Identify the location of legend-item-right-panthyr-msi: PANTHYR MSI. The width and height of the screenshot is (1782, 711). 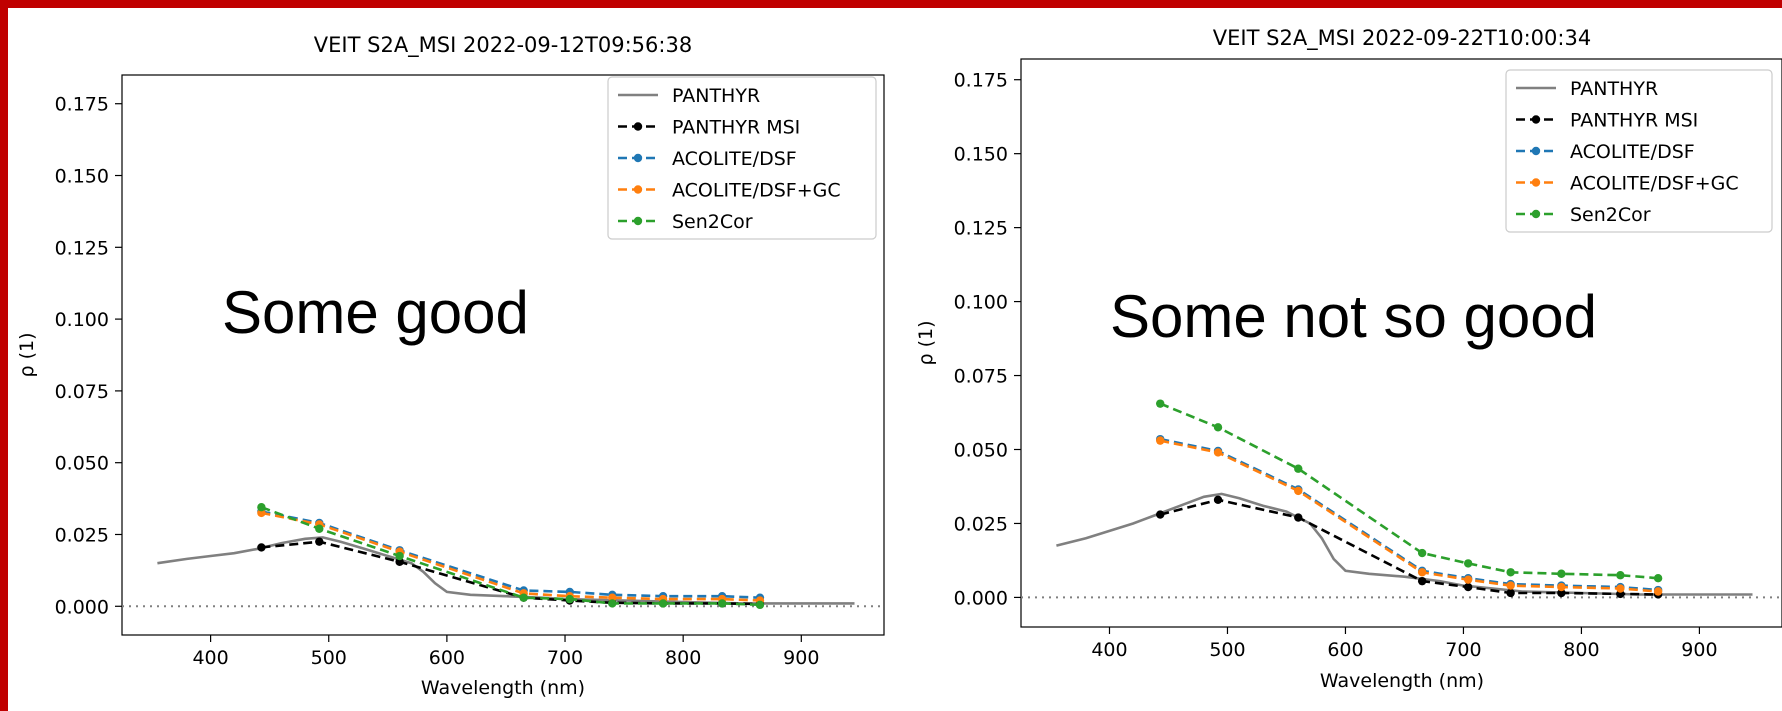
(1607, 121).